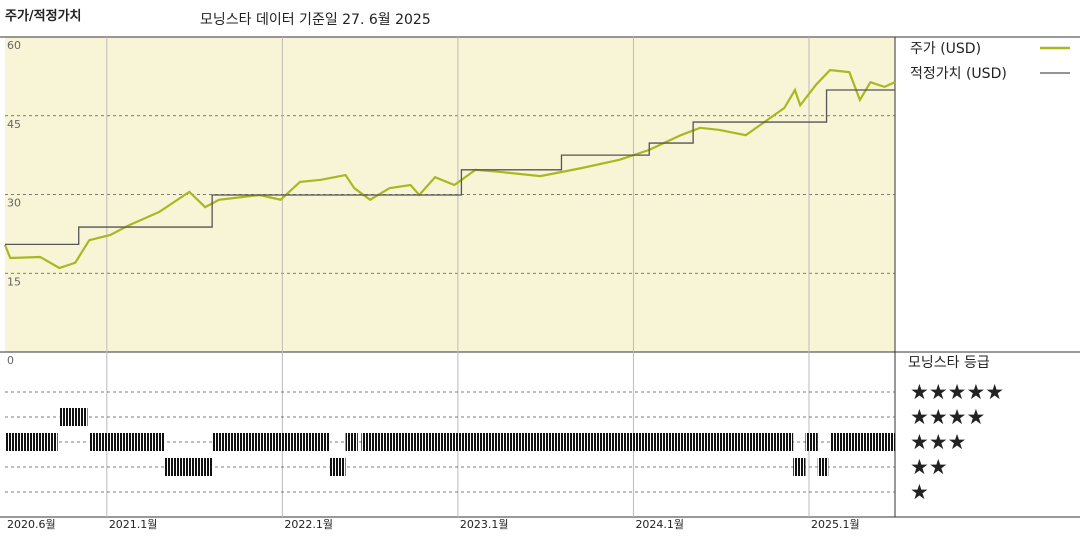 The height and width of the screenshot is (540, 1080). What do you see at coordinates (10, 360) in the screenshot?
I see `y-tick-label: 0` at bounding box center [10, 360].